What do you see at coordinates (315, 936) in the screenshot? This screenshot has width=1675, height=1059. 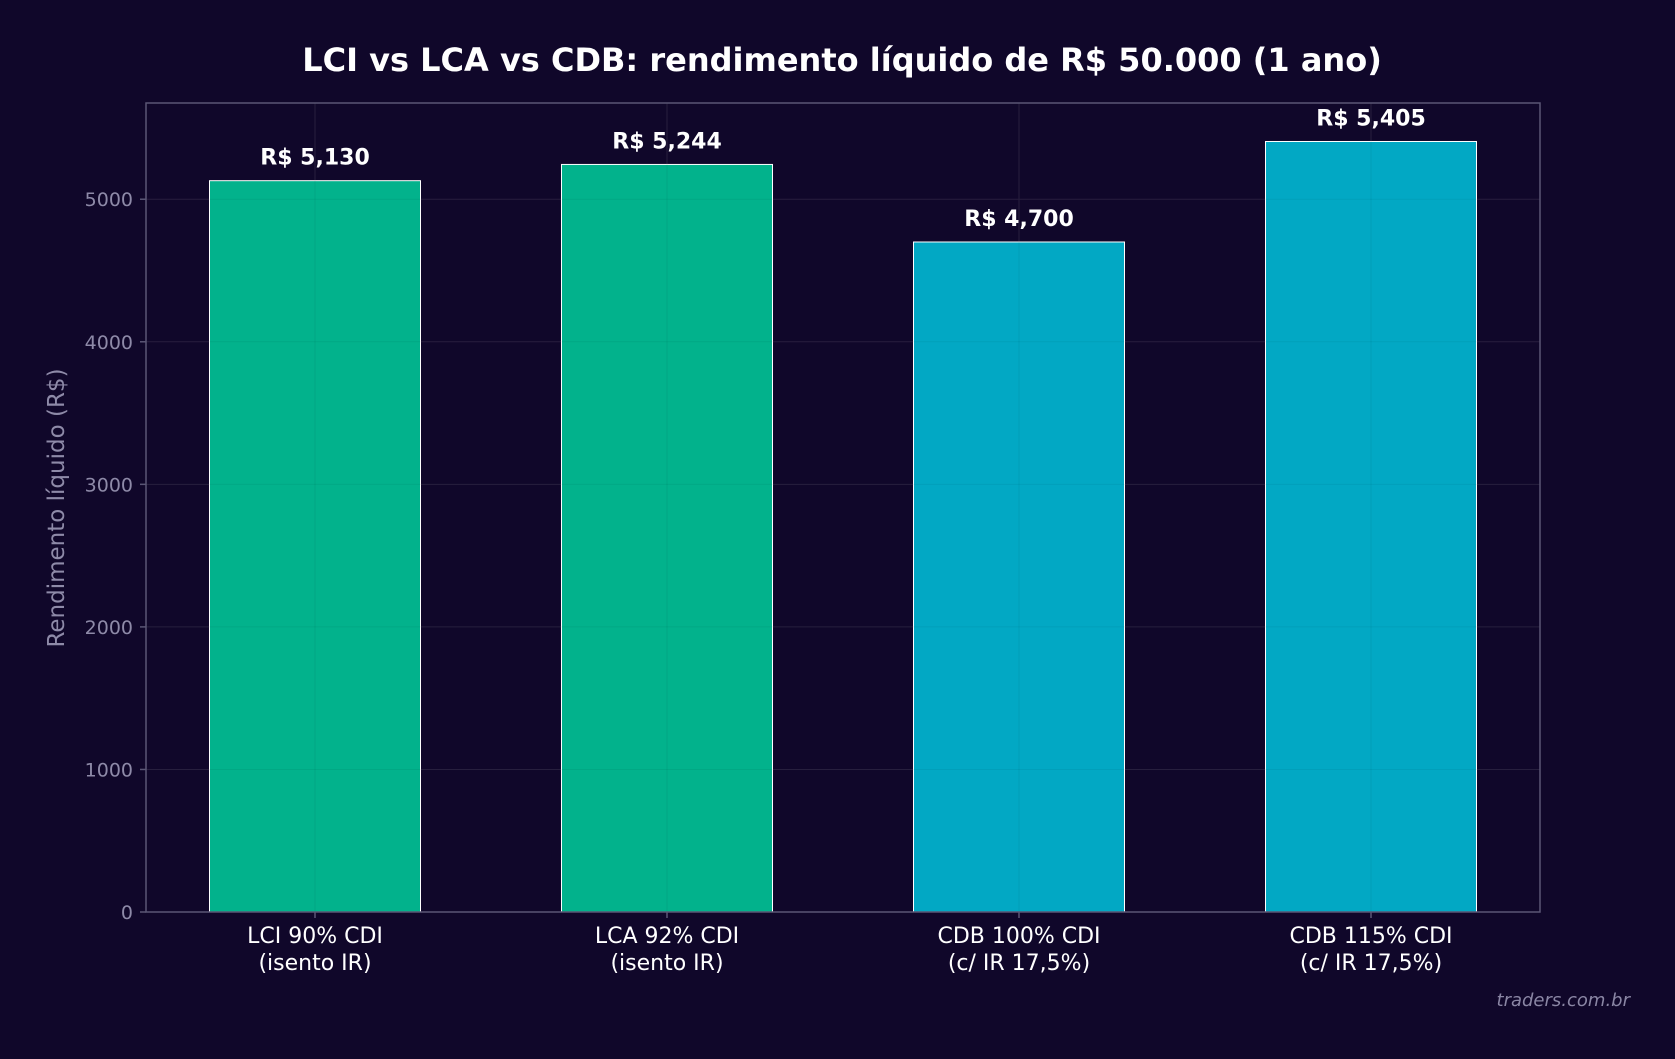 I see `x-tick-label-line: LCI 90% CDI` at bounding box center [315, 936].